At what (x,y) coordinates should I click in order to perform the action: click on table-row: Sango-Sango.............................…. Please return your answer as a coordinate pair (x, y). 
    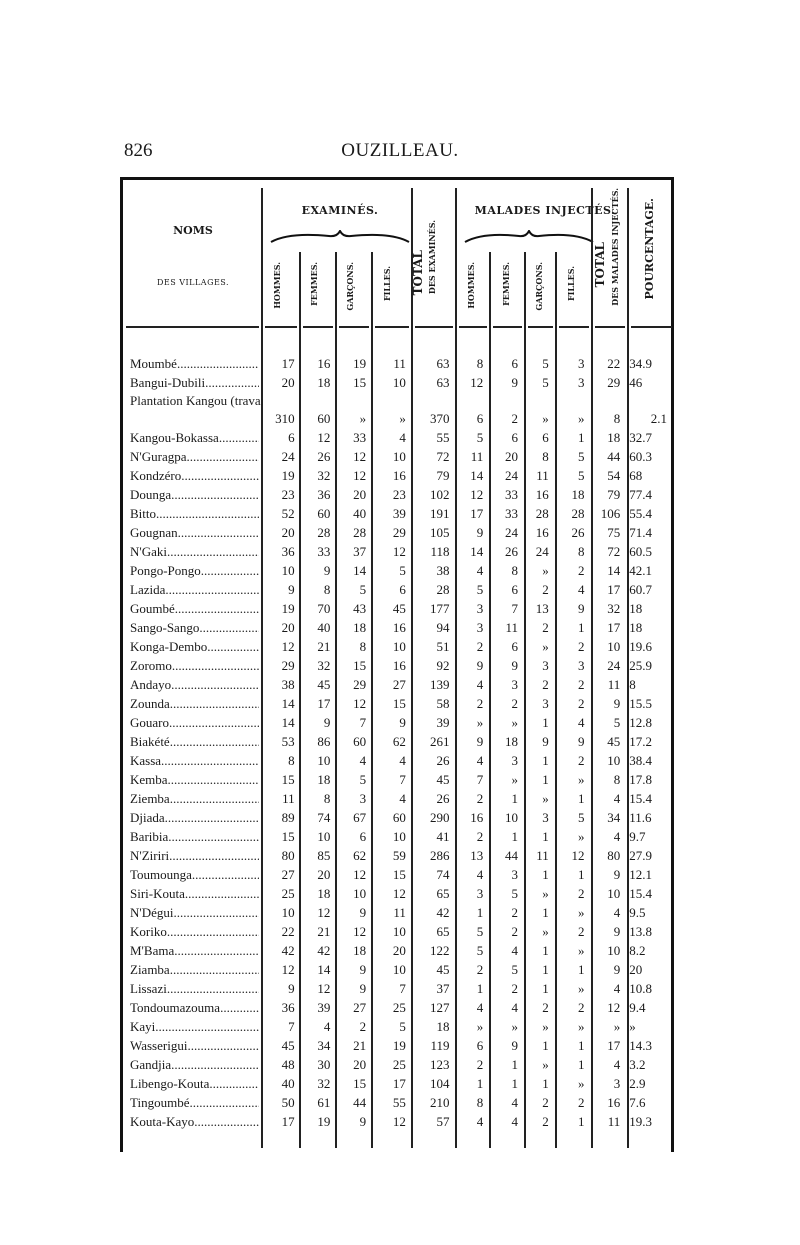
    Looking at the image, I should click on (397, 627).